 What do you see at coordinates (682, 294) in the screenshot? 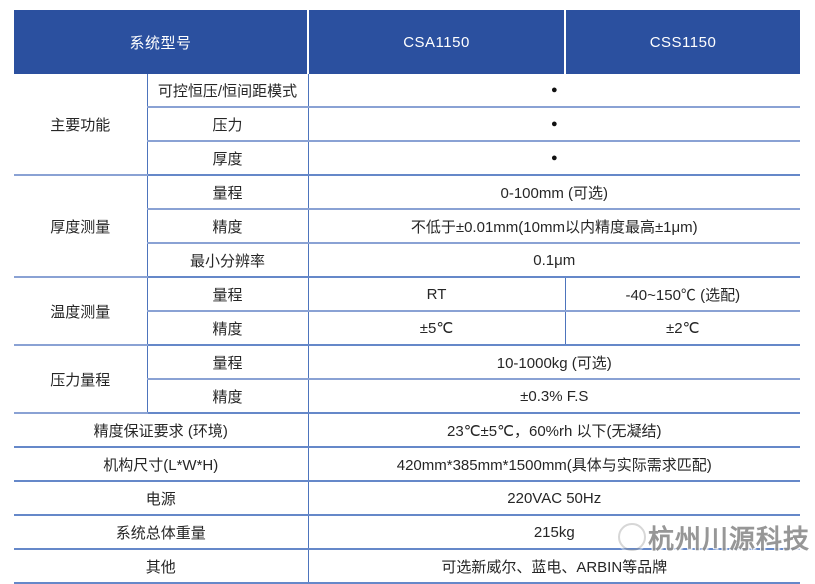
I see `spec-value-cell-css: -40~150℃ (选配)` at bounding box center [682, 294].